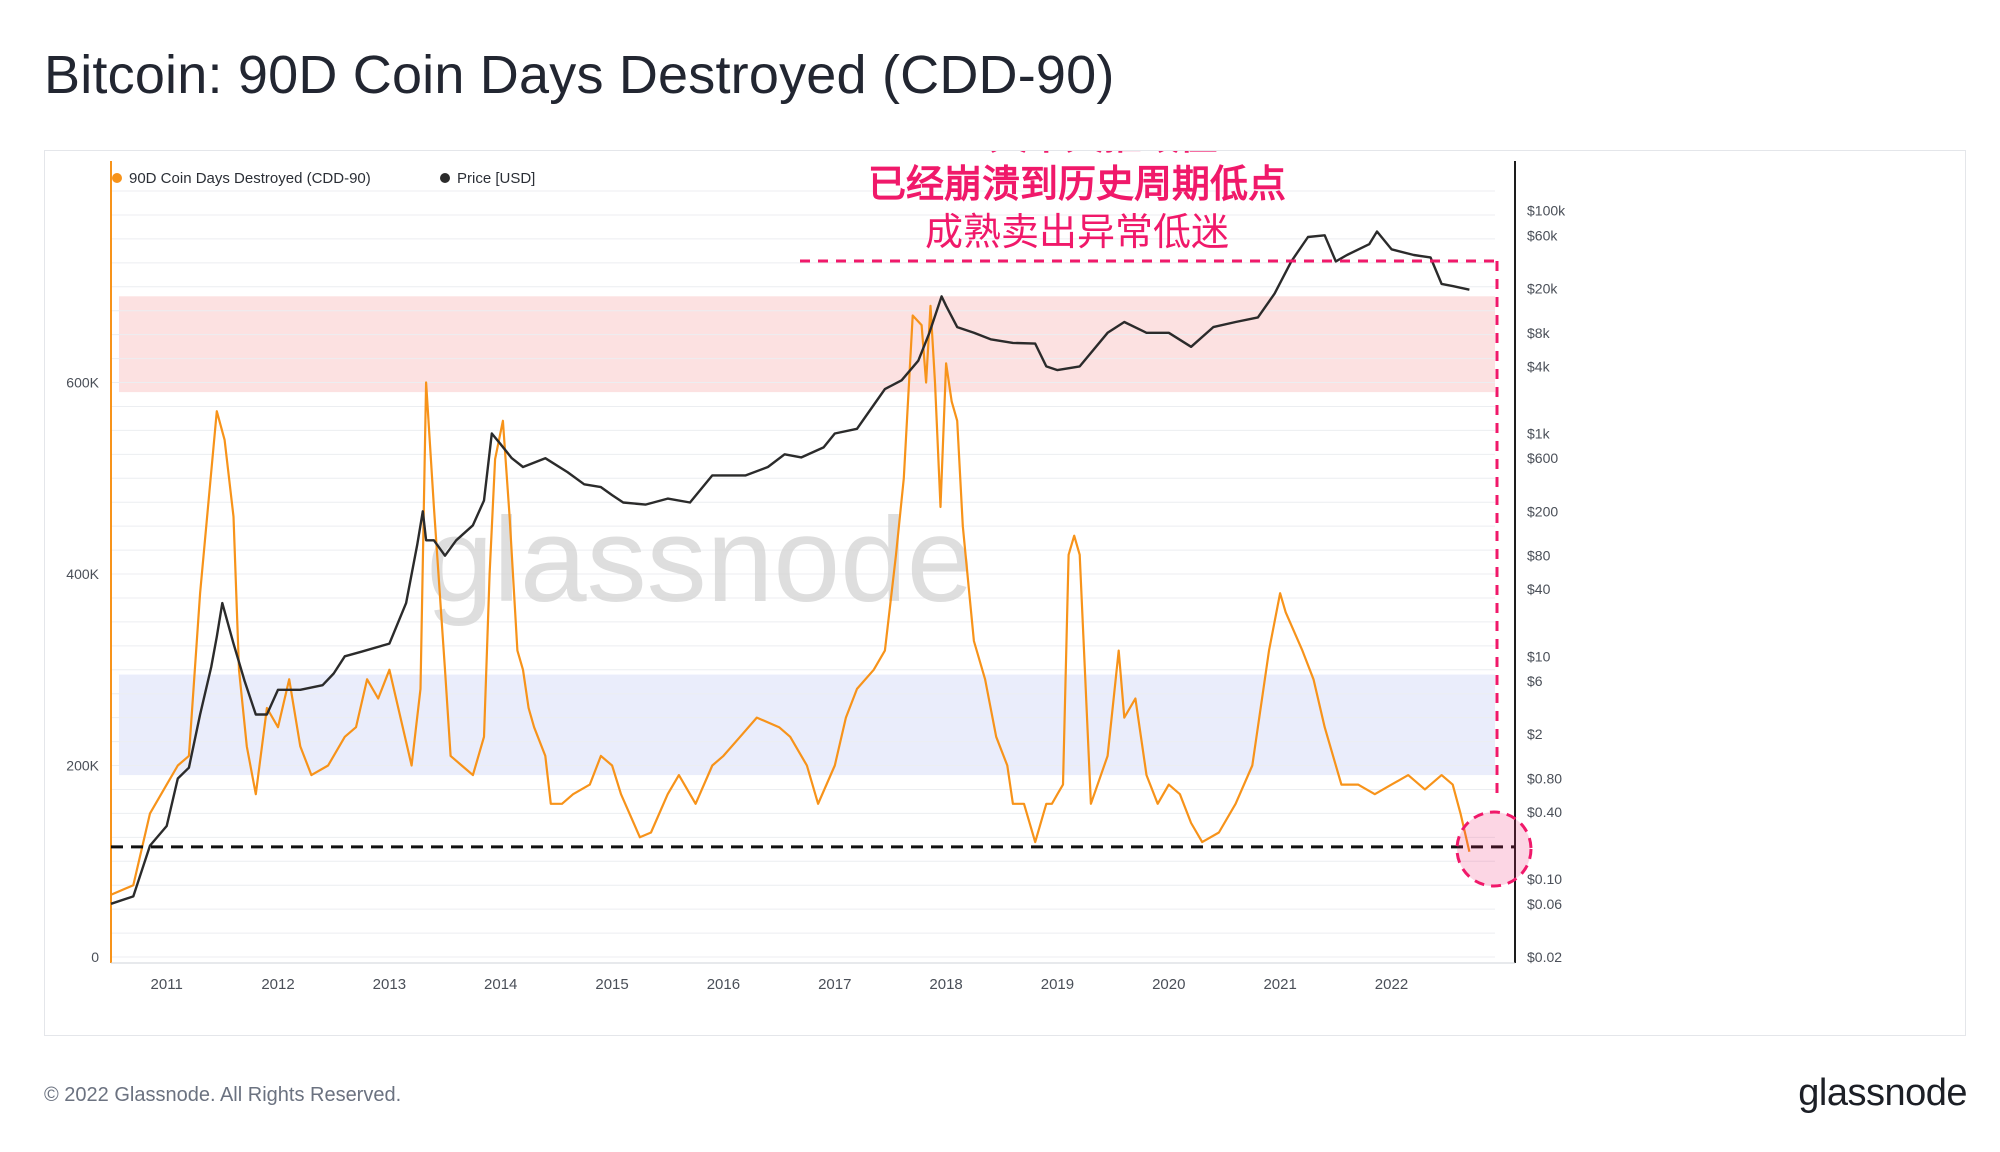 This screenshot has height=1152, width=2000. What do you see at coordinates (1882, 1093) in the screenshot?
I see `brand-logo: glassnode` at bounding box center [1882, 1093].